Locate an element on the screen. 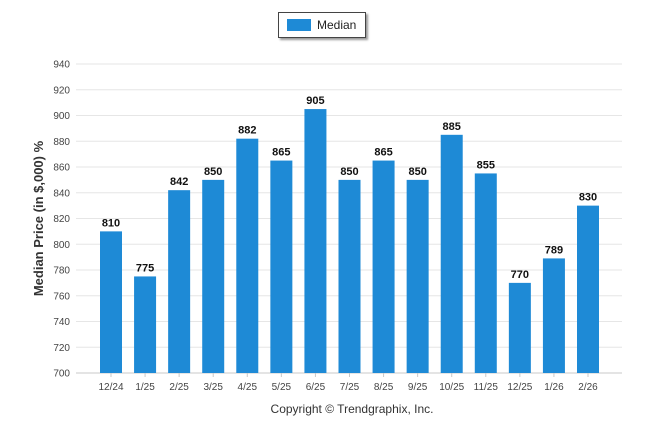 This screenshot has width=646, height=434. bar-value-label: 789 is located at coordinates (554, 250).